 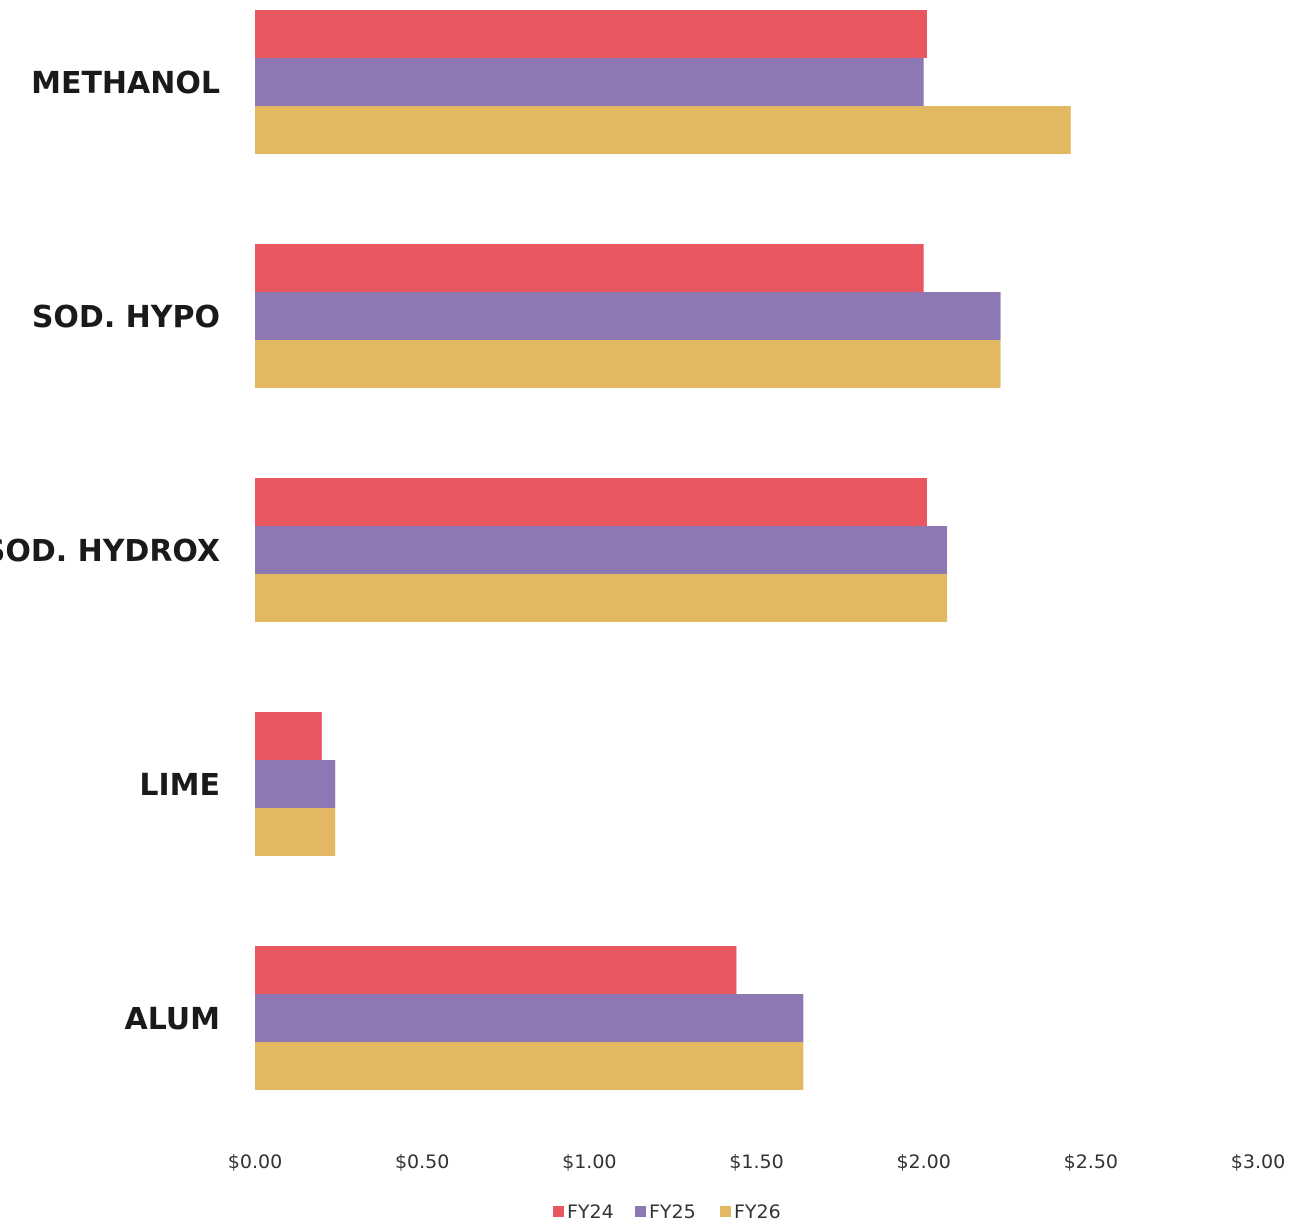 What do you see at coordinates (1091, 1162) in the screenshot?
I see `x-tick-label: $2.50` at bounding box center [1091, 1162].